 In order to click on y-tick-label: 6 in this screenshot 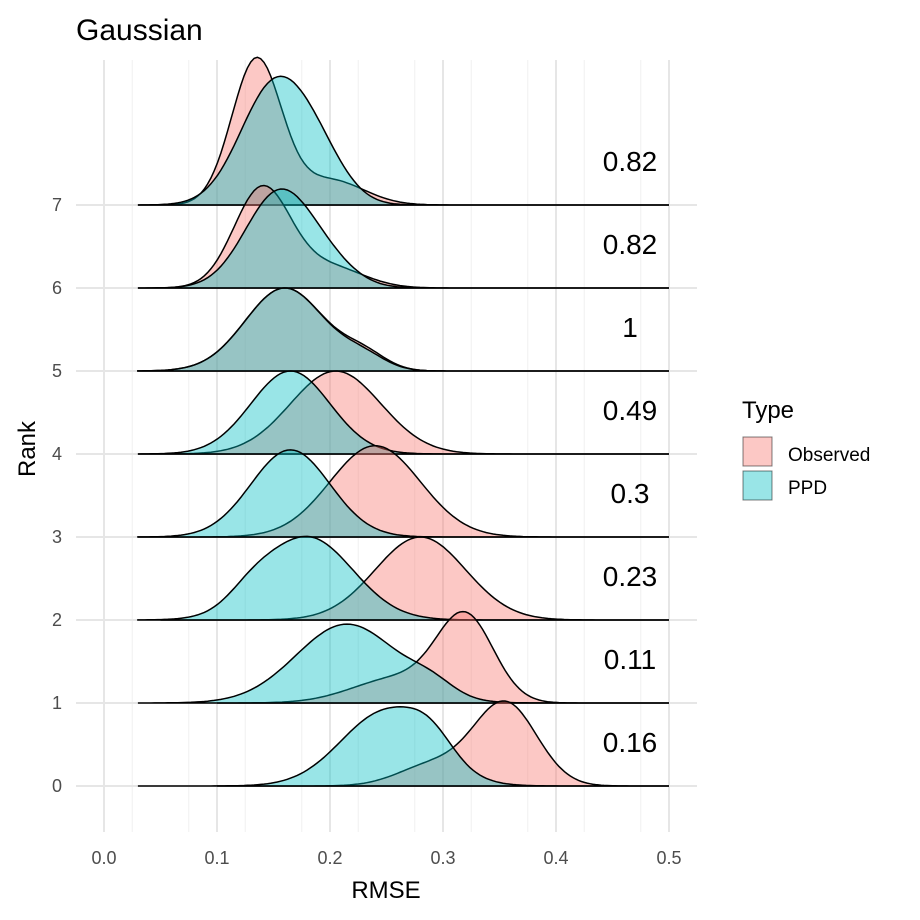, I will do `click(57, 288)`.